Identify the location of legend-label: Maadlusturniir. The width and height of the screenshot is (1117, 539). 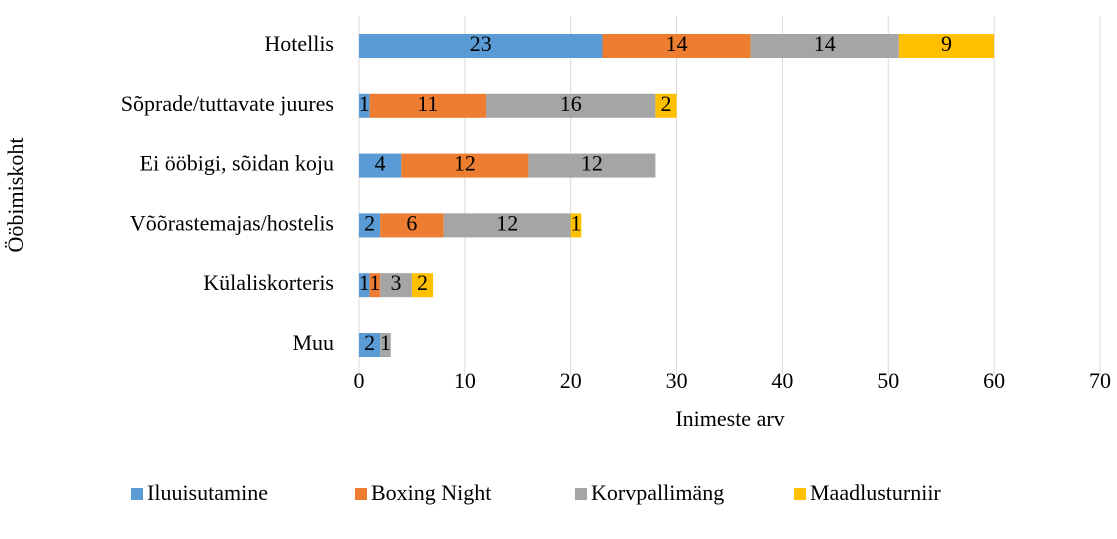
(875, 492).